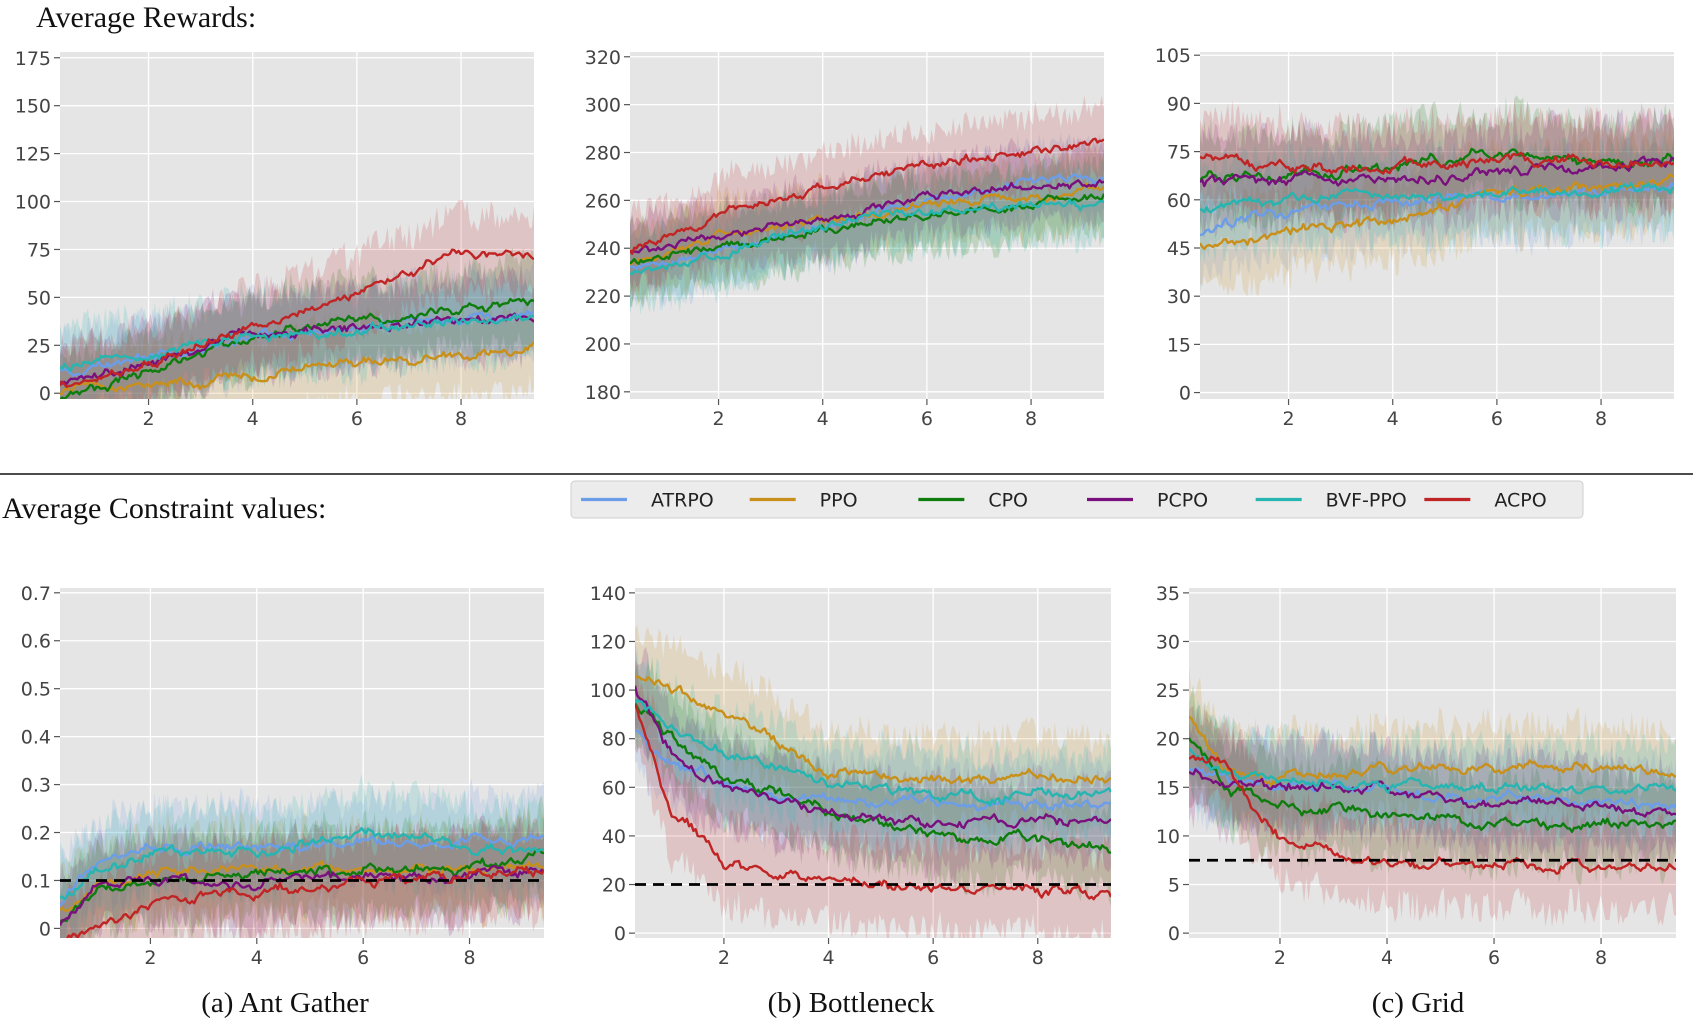 The image size is (1693, 1018). What do you see at coordinates (285, 1002) in the screenshot?
I see `caption-ant-gather: (a) Ant Gather` at bounding box center [285, 1002].